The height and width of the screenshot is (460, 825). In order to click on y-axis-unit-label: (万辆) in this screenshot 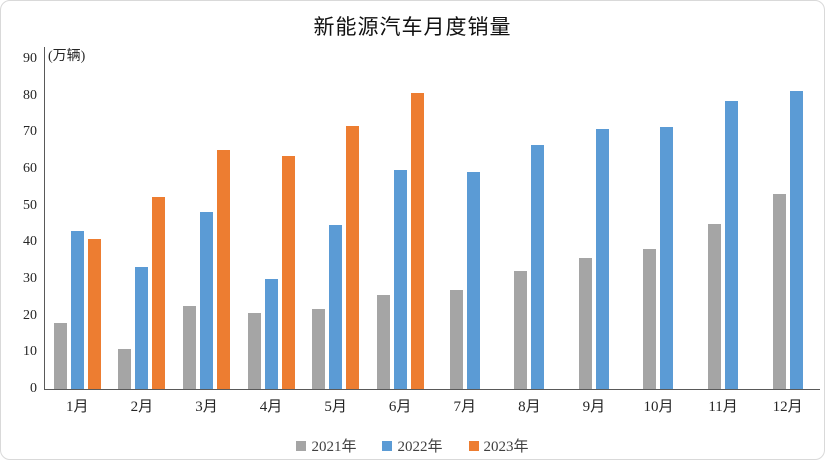, I will do `click(67, 56)`.